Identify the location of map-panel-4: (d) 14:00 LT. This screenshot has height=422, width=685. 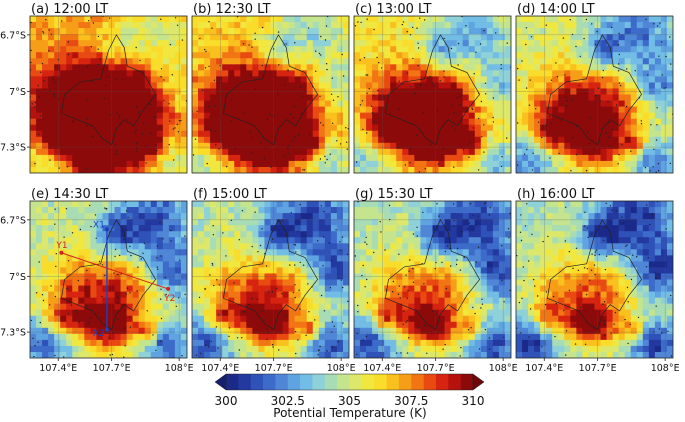
(594, 88).